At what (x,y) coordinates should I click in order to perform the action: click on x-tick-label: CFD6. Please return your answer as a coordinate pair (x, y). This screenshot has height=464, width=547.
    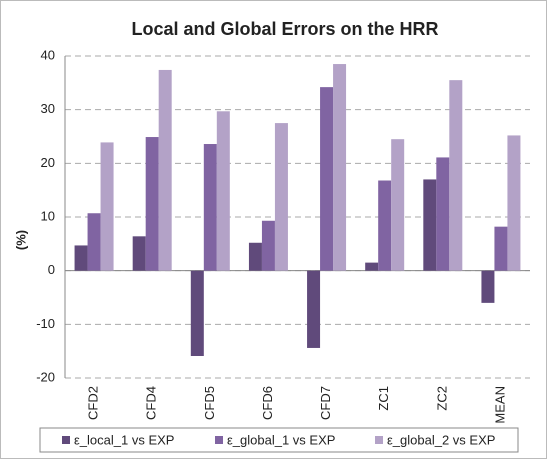
    Looking at the image, I should click on (267, 403).